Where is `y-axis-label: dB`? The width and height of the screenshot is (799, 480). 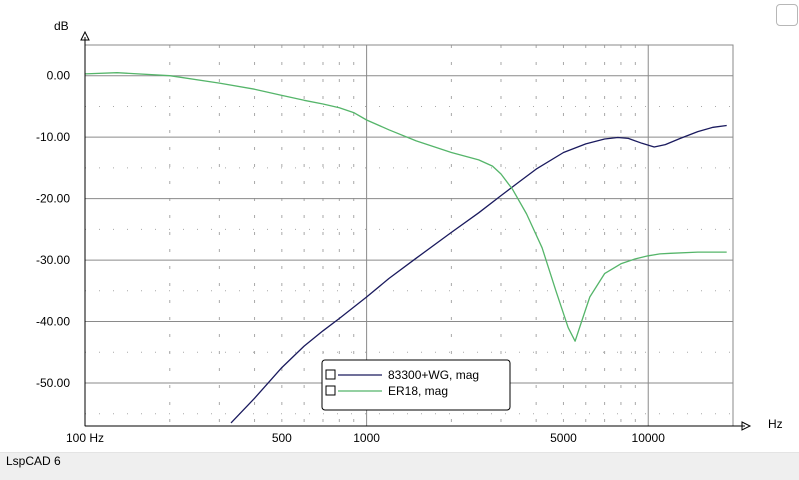
y-axis-label: dB is located at coordinates (61, 26).